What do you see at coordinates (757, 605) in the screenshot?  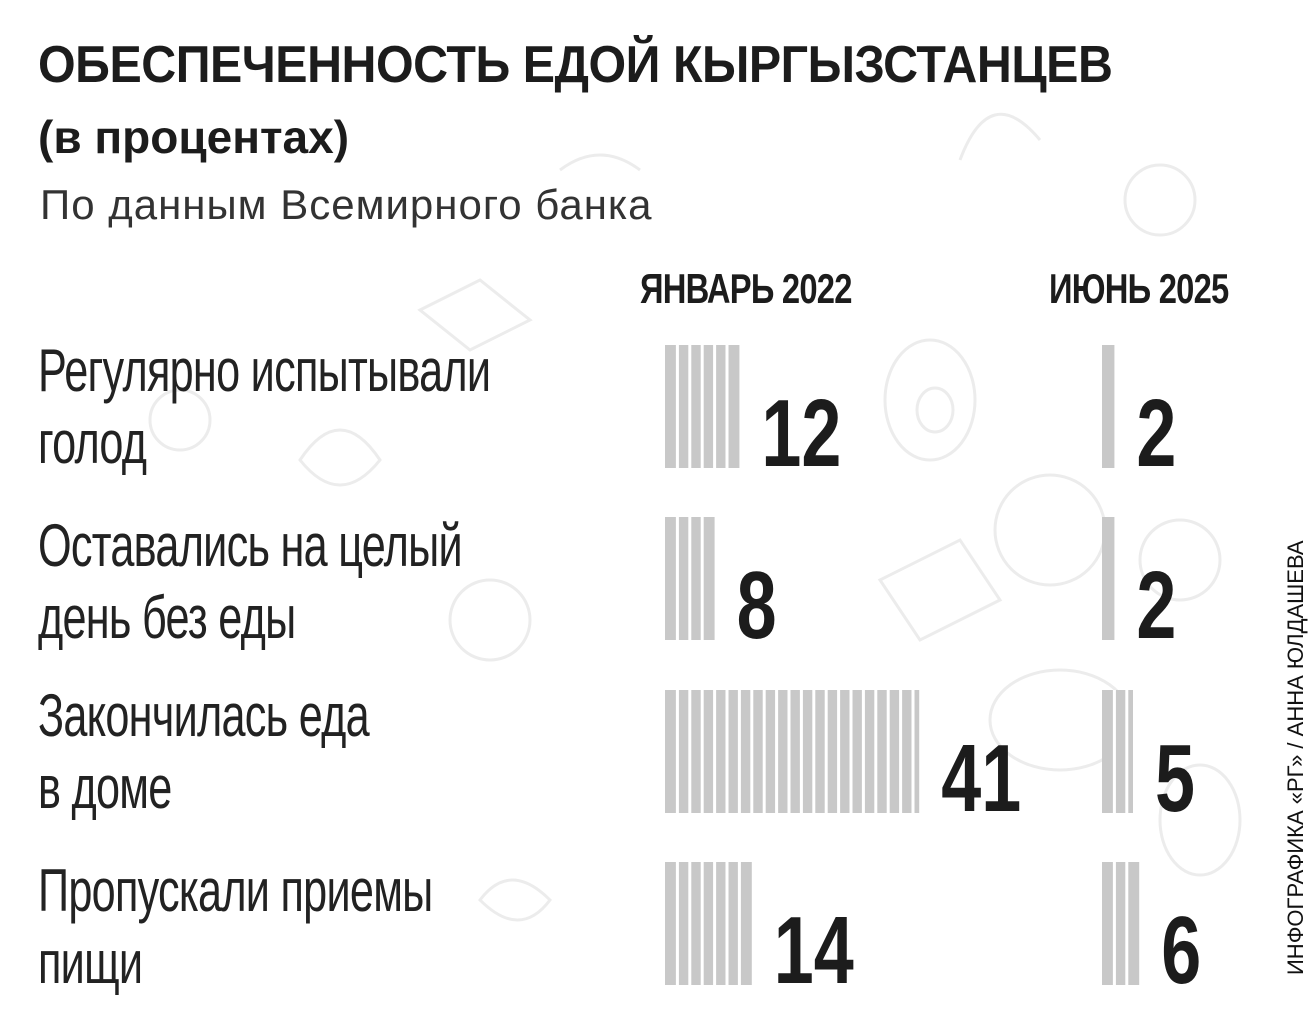 I see `value-label-january-2022-day-without-food: 8` at bounding box center [757, 605].